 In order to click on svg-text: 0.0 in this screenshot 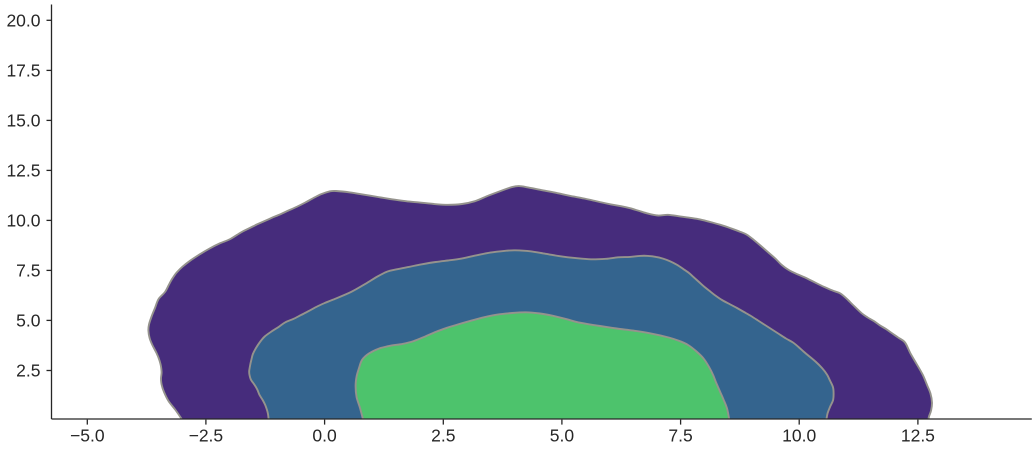, I will do `click(324, 436)`.